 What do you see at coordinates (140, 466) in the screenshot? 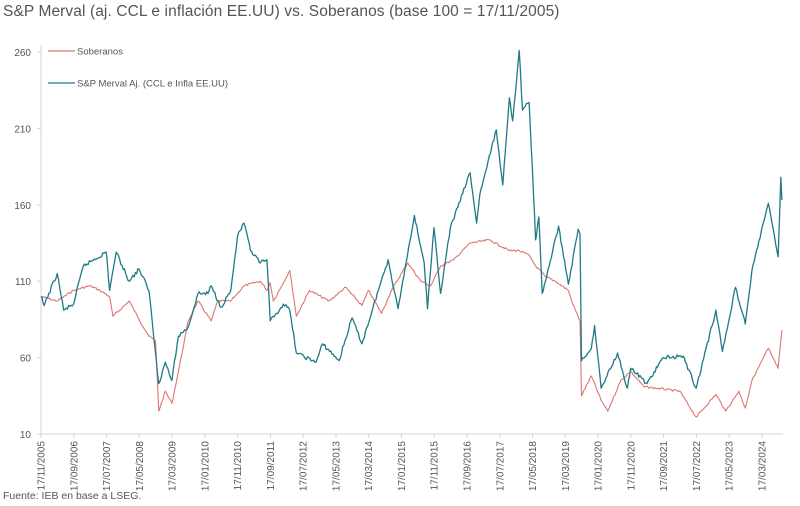
I see `x-tick-label: 17/05/2008` at bounding box center [140, 466].